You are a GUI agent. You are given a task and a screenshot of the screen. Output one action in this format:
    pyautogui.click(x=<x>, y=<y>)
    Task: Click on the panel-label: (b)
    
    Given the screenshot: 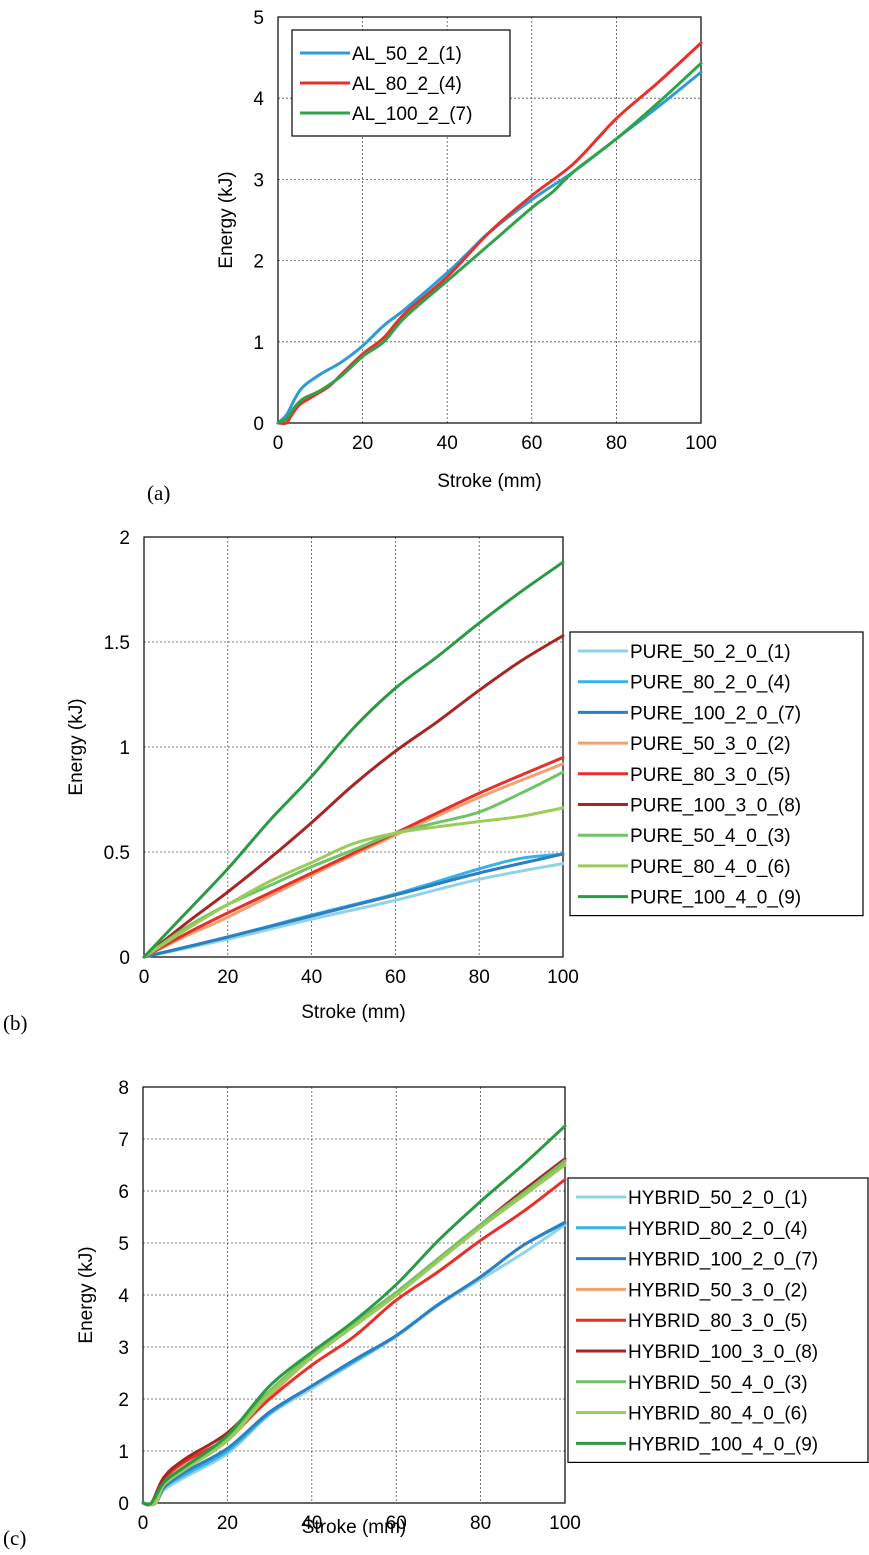 What is the action you would take?
    pyautogui.click(x=15, y=1023)
    